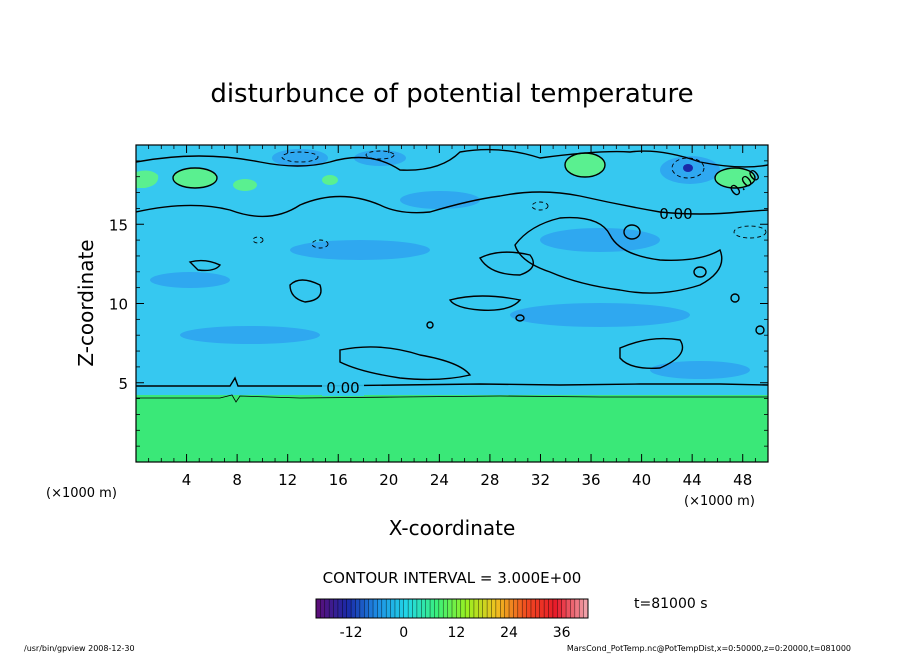 The height and width of the screenshot is (654, 904). Describe the element at coordinates (452, 398) in the screenshot. I see `contour-layer-top` at that location.